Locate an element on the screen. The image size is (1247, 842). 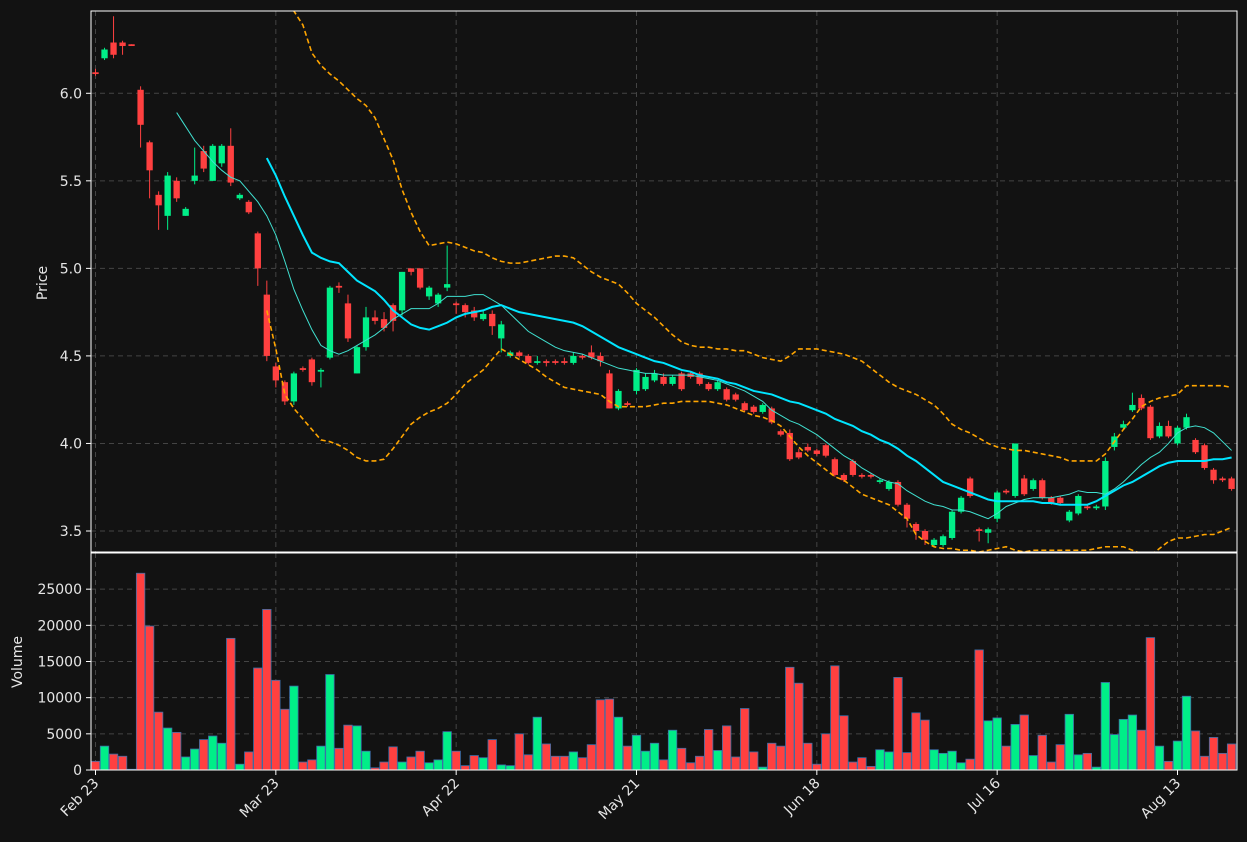
volume-tick-label: 5000 is located at coordinates (64, 735).